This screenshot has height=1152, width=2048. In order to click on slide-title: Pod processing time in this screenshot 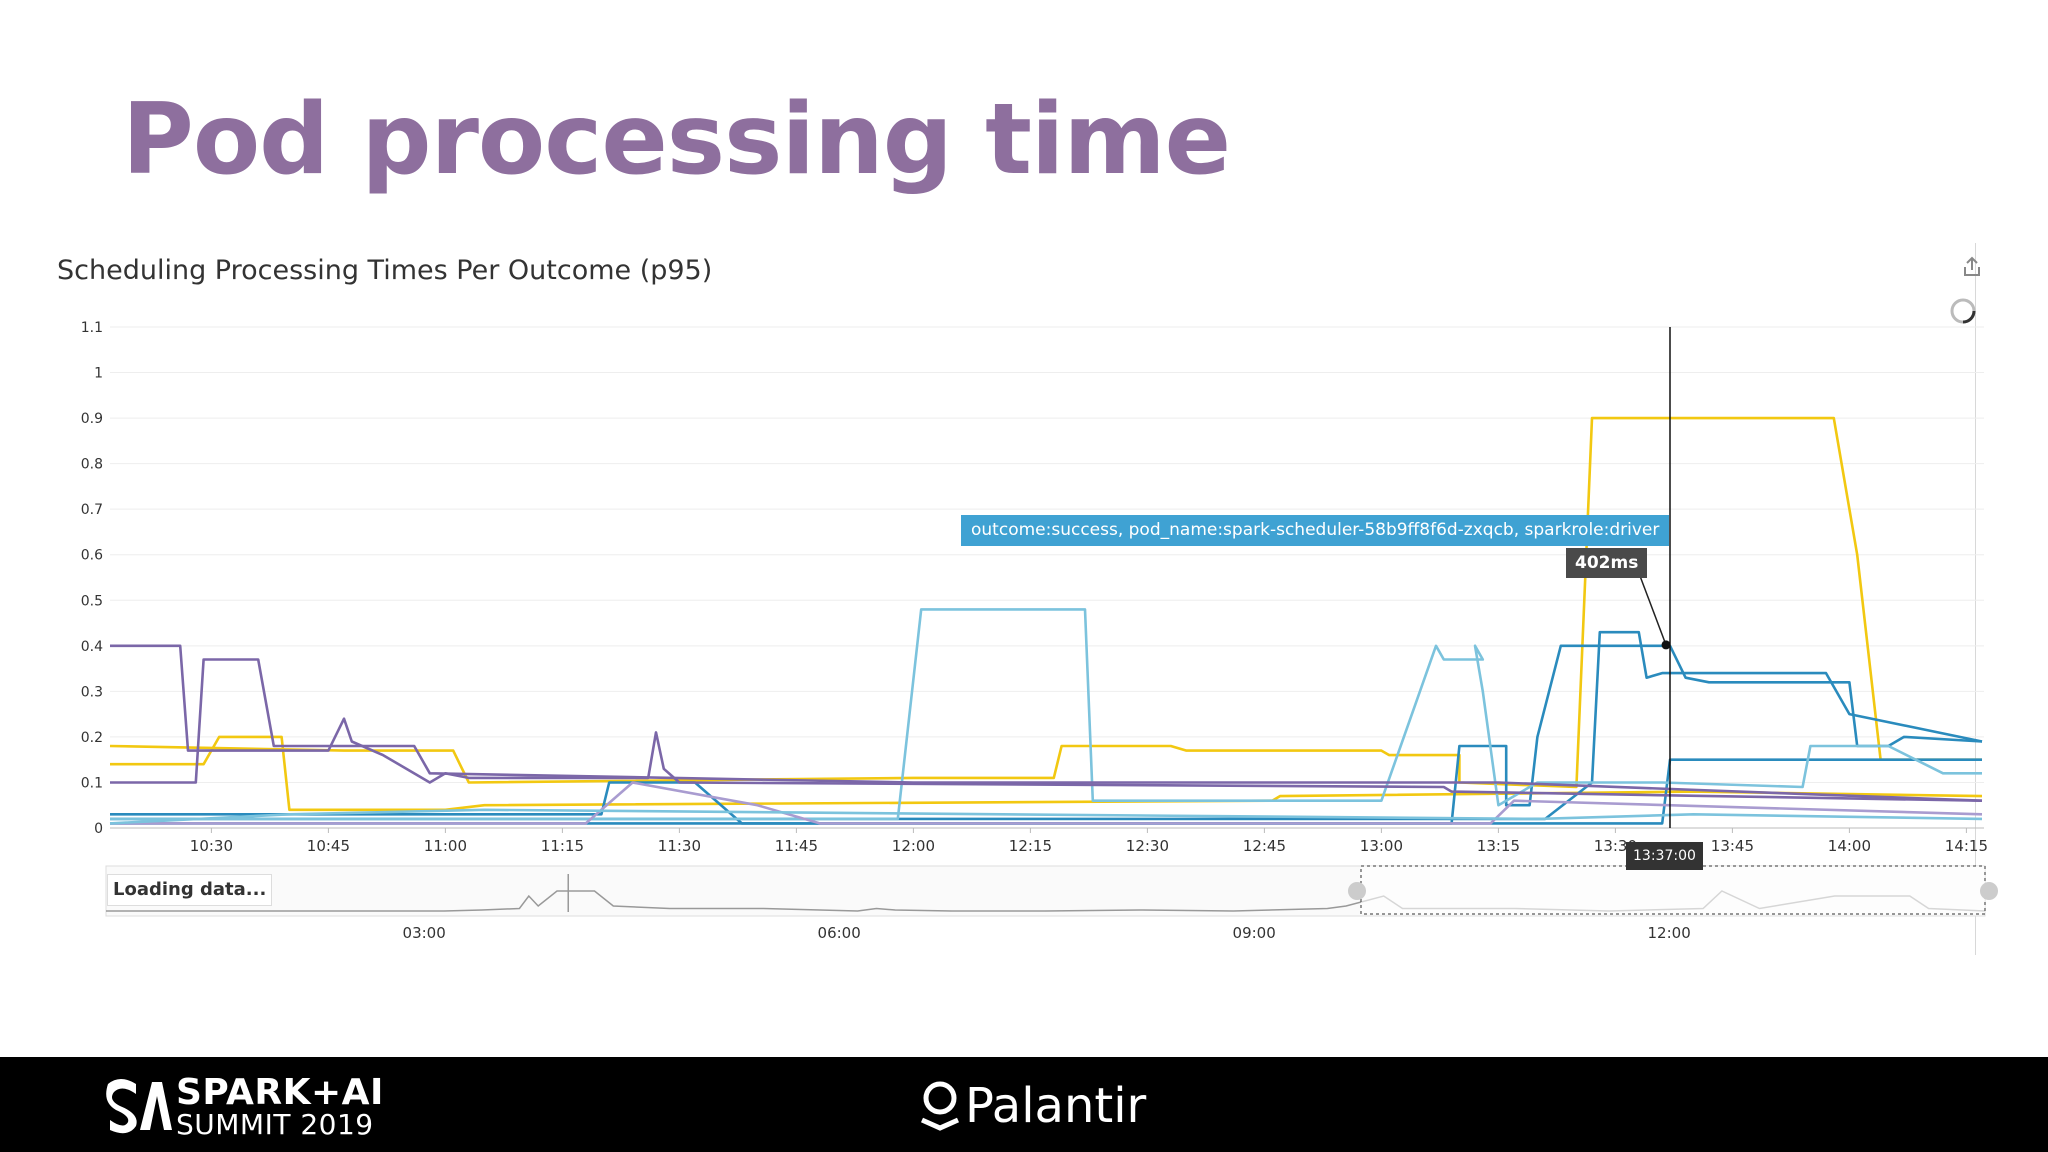, I will do `click(676, 140)`.